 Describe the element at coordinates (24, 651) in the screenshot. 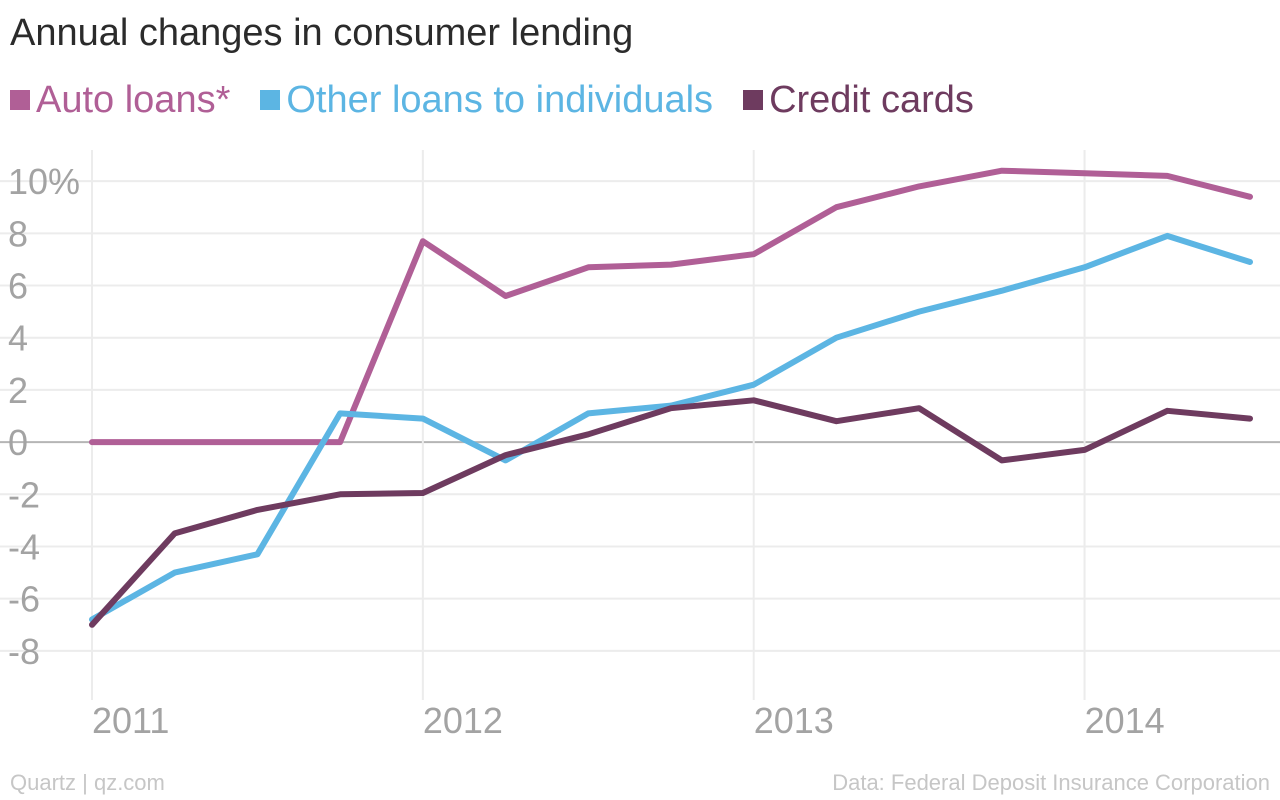

I see `y-tick-label: -8` at that location.